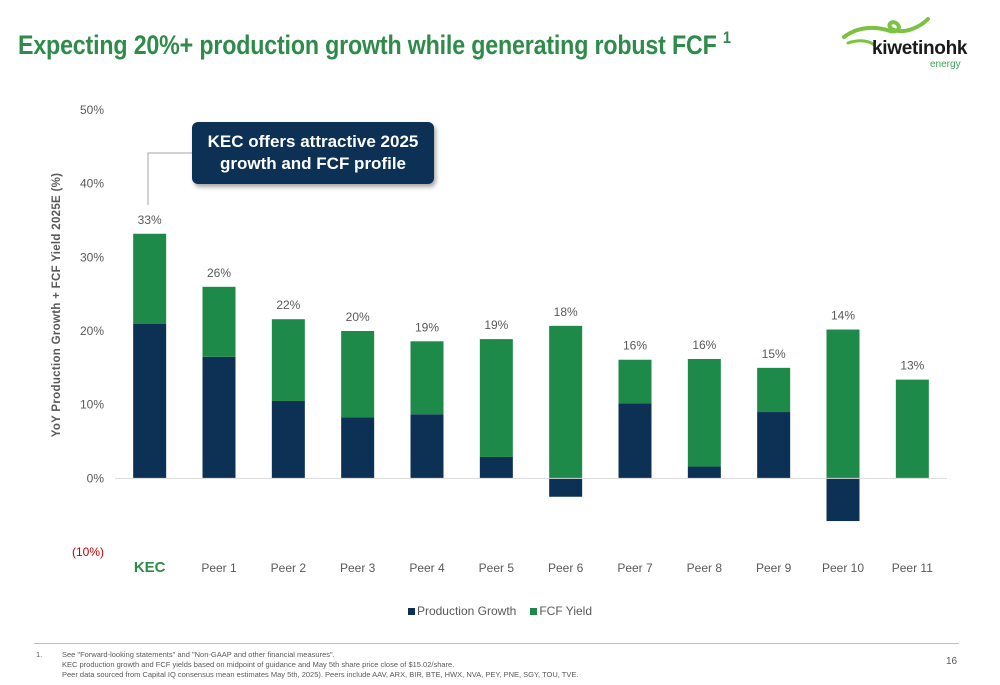 This screenshot has width=1000, height=685. Describe the element at coordinates (534, 611) in the screenshot. I see `legend-swatch-fcf` at that location.